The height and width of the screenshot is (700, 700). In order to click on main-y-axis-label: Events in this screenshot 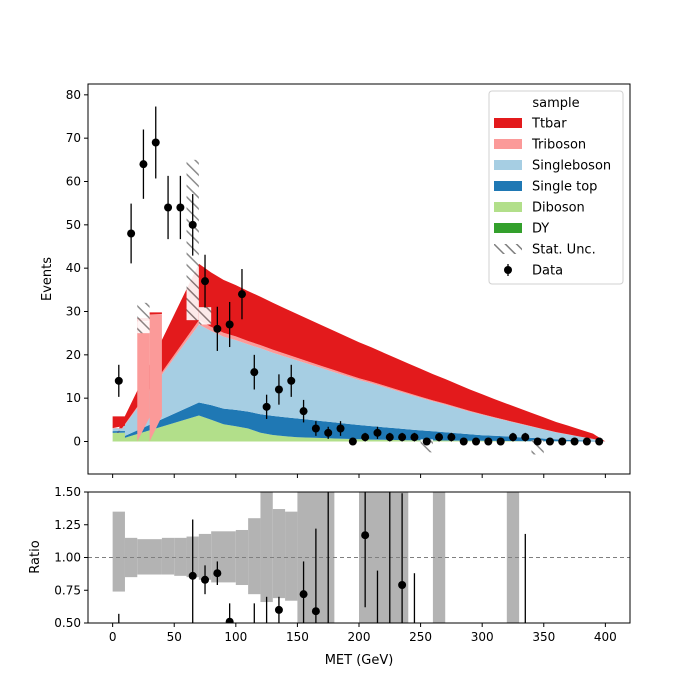, I will do `click(47, 279)`.